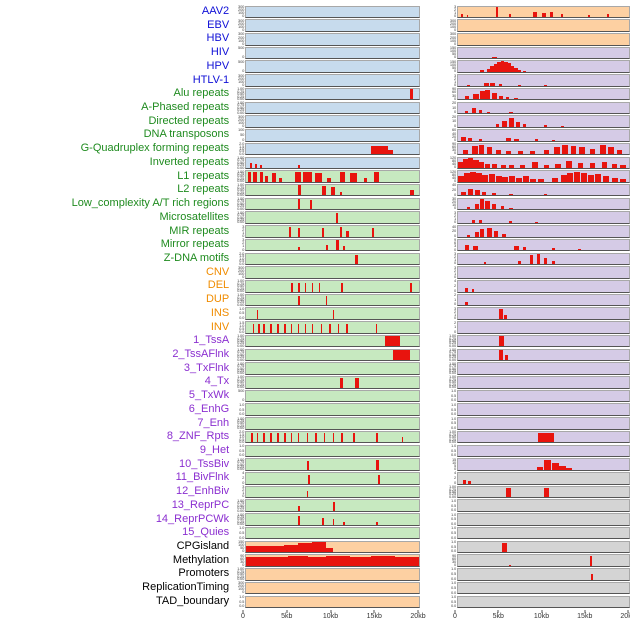  What do you see at coordinates (241, 48) in the screenshot?
I see `y-tick-label: 500` at bounding box center [241, 48].